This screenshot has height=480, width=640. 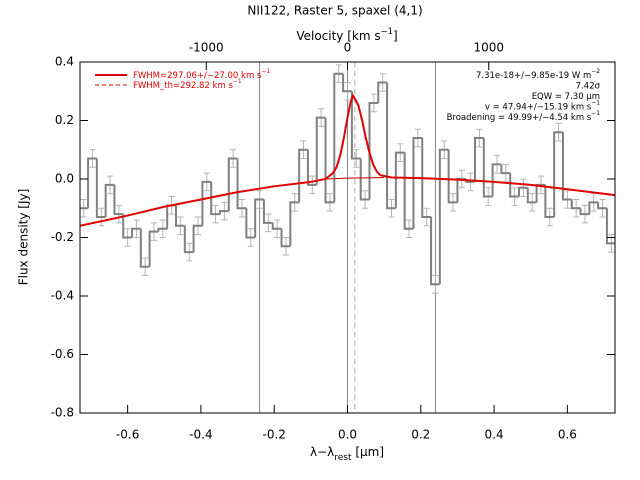 I want to click on x2-axis-label: Velocity [km s−1], so click(x=346, y=34).